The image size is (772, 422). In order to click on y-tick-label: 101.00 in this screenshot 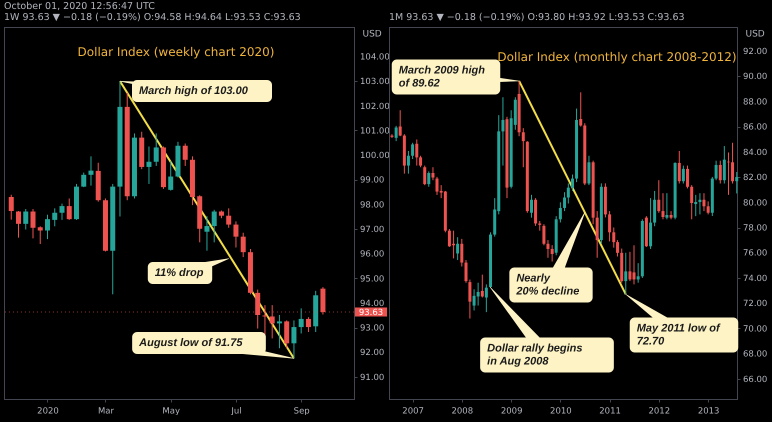, I will do `click(375, 131)`.